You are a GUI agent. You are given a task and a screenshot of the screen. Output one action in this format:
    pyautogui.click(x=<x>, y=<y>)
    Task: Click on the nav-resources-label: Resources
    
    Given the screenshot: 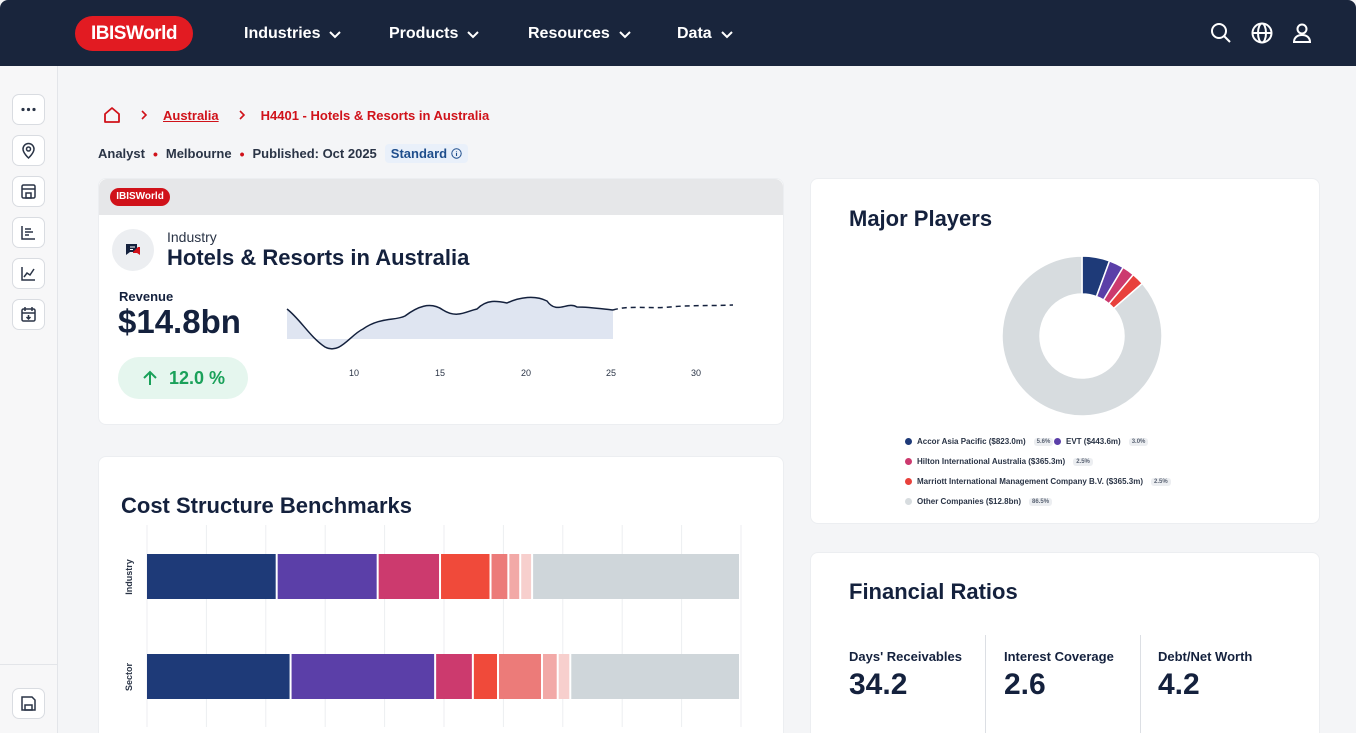 What is the action you would take?
    pyautogui.click(x=569, y=33)
    